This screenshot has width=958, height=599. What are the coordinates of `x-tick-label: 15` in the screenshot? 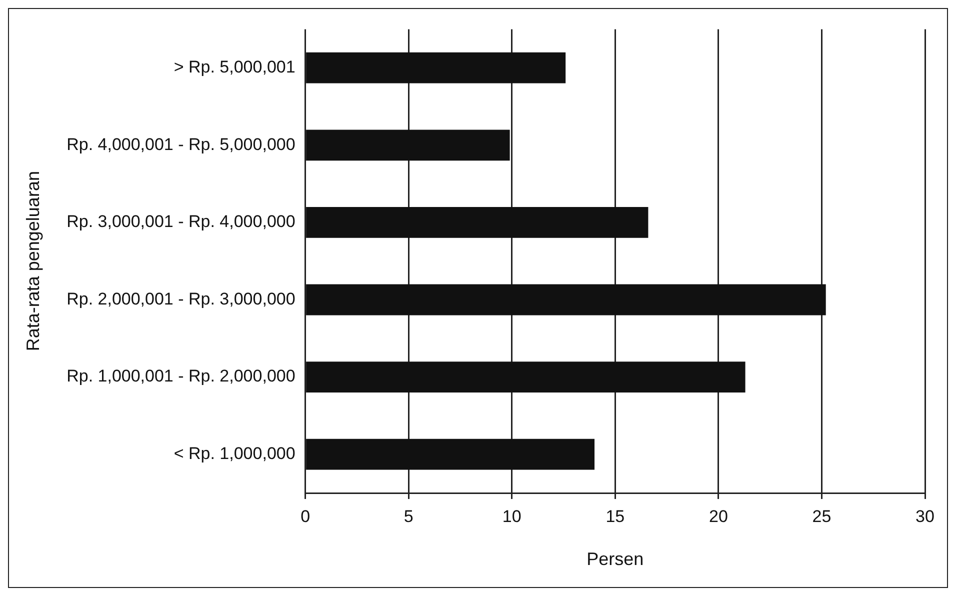 It's located at (615, 516).